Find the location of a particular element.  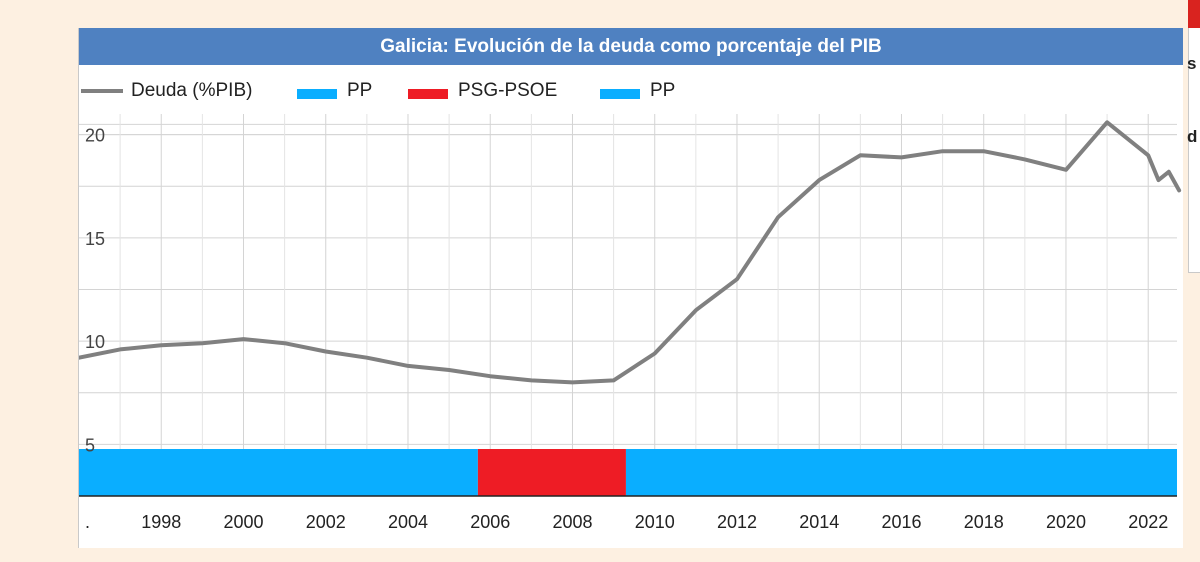

legend-label-deuda: Deuda (%PIB) is located at coordinates (192, 90).